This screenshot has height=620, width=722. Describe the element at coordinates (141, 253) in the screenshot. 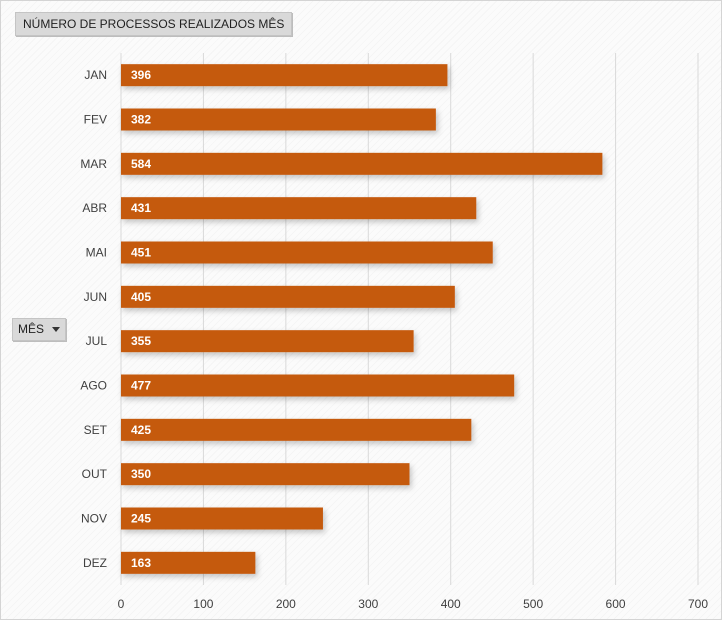

I see `data-label-mai: 451` at that location.